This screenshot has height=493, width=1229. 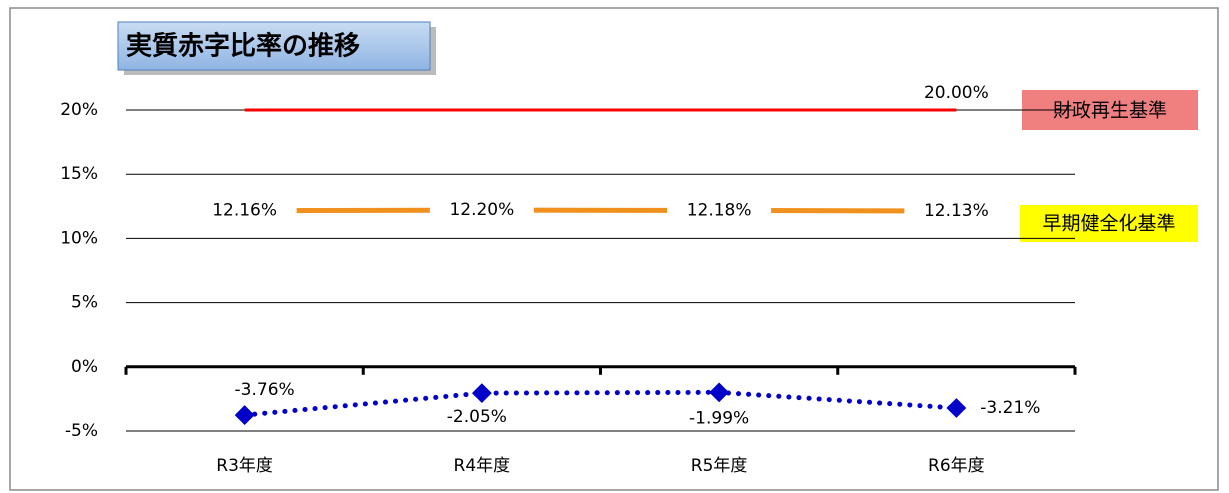 I want to click on legend-label: 早期健全化基準, so click(x=1108, y=224).